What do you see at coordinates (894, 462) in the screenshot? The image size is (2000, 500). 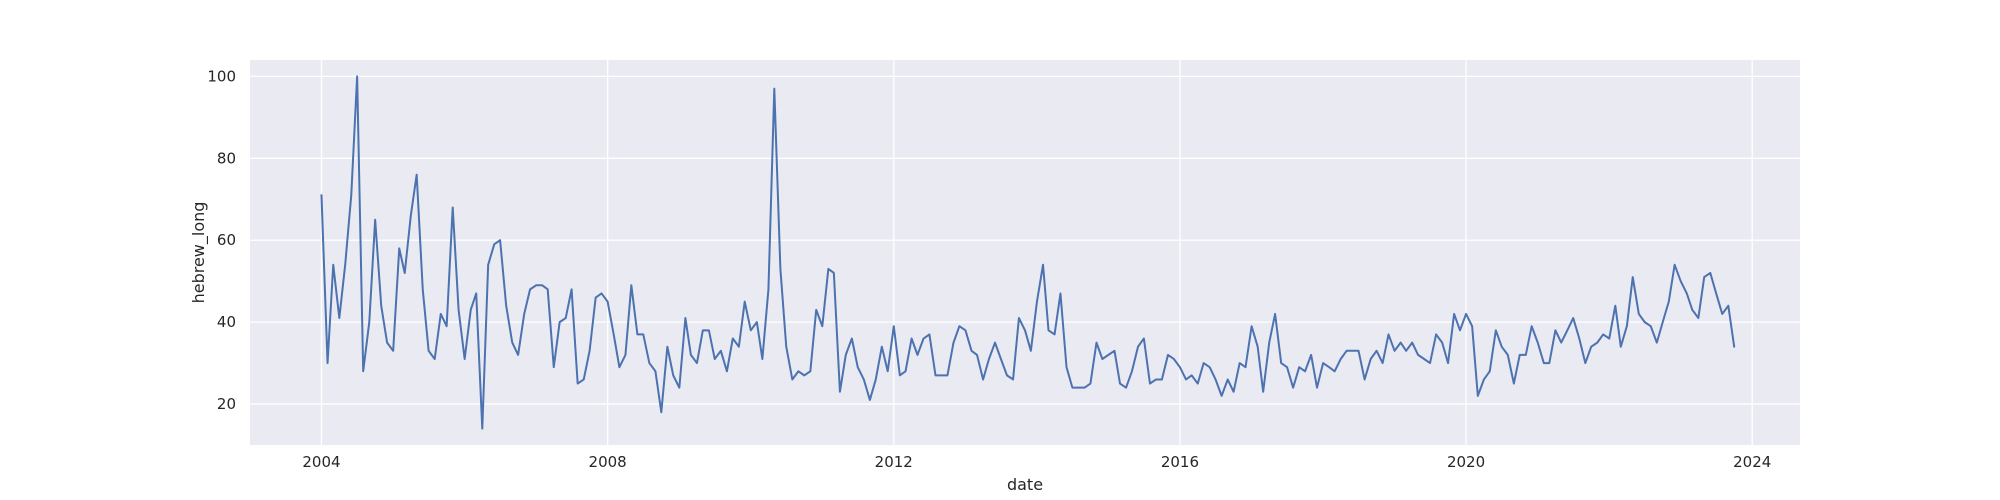 I see `x-tick-label: 2012` at bounding box center [894, 462].